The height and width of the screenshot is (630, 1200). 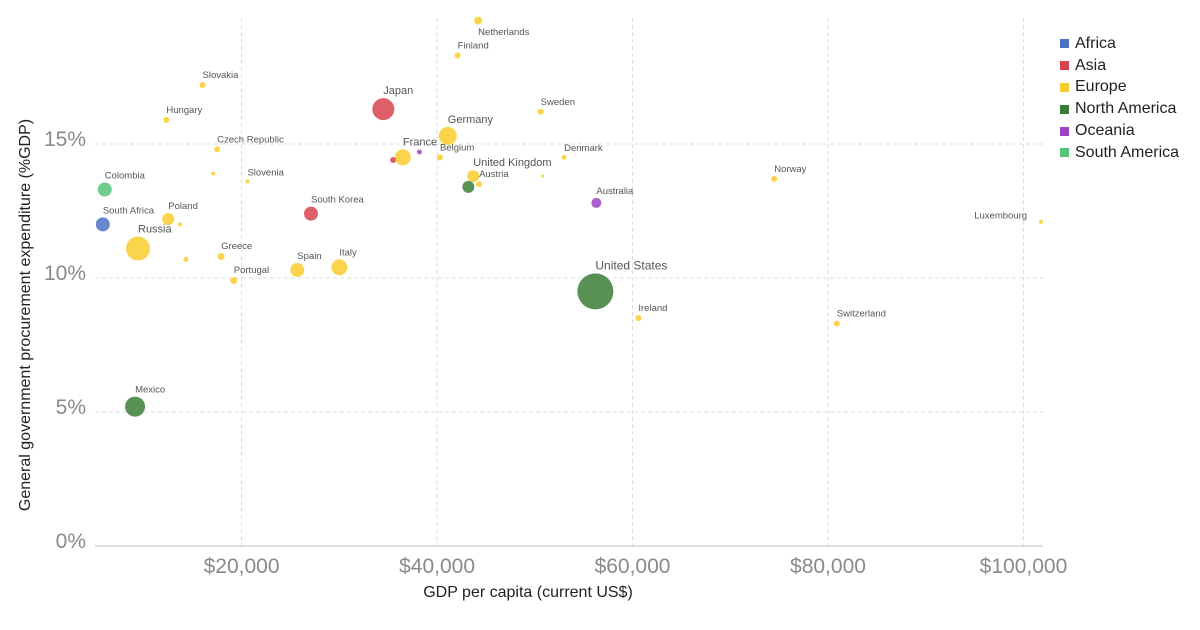 I want to click on x-tick-label: $60,000, so click(x=633, y=566).